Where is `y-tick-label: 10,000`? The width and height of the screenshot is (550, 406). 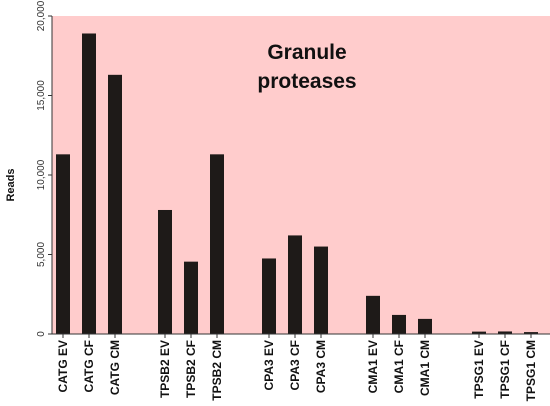 y-tick-label: 10,000 is located at coordinates (41, 174).